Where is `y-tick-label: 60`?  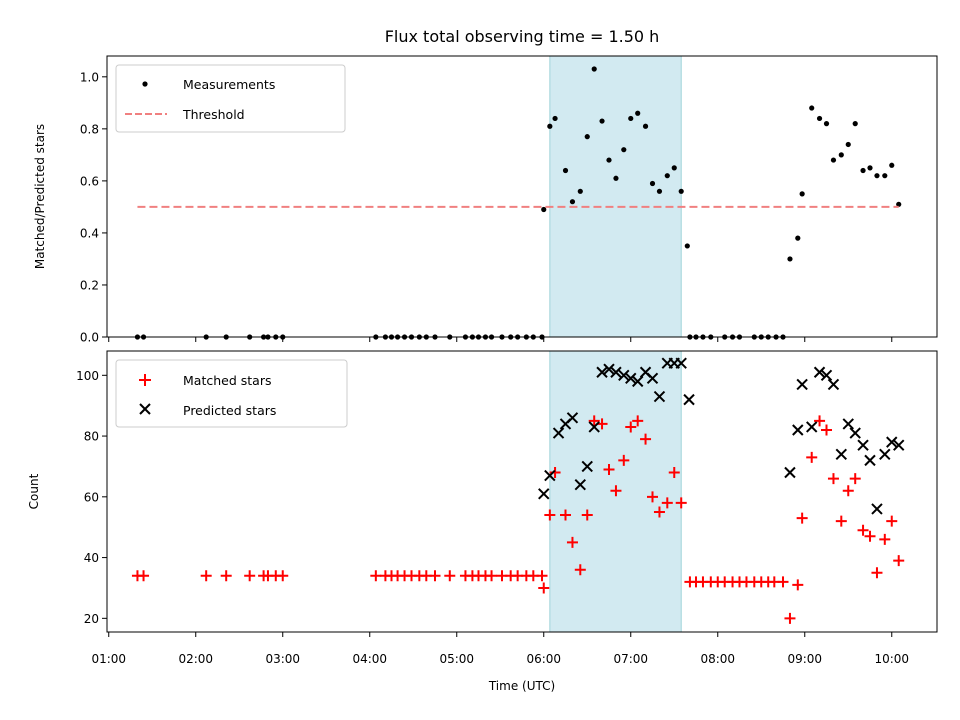
y-tick-label: 60 is located at coordinates (91, 497).